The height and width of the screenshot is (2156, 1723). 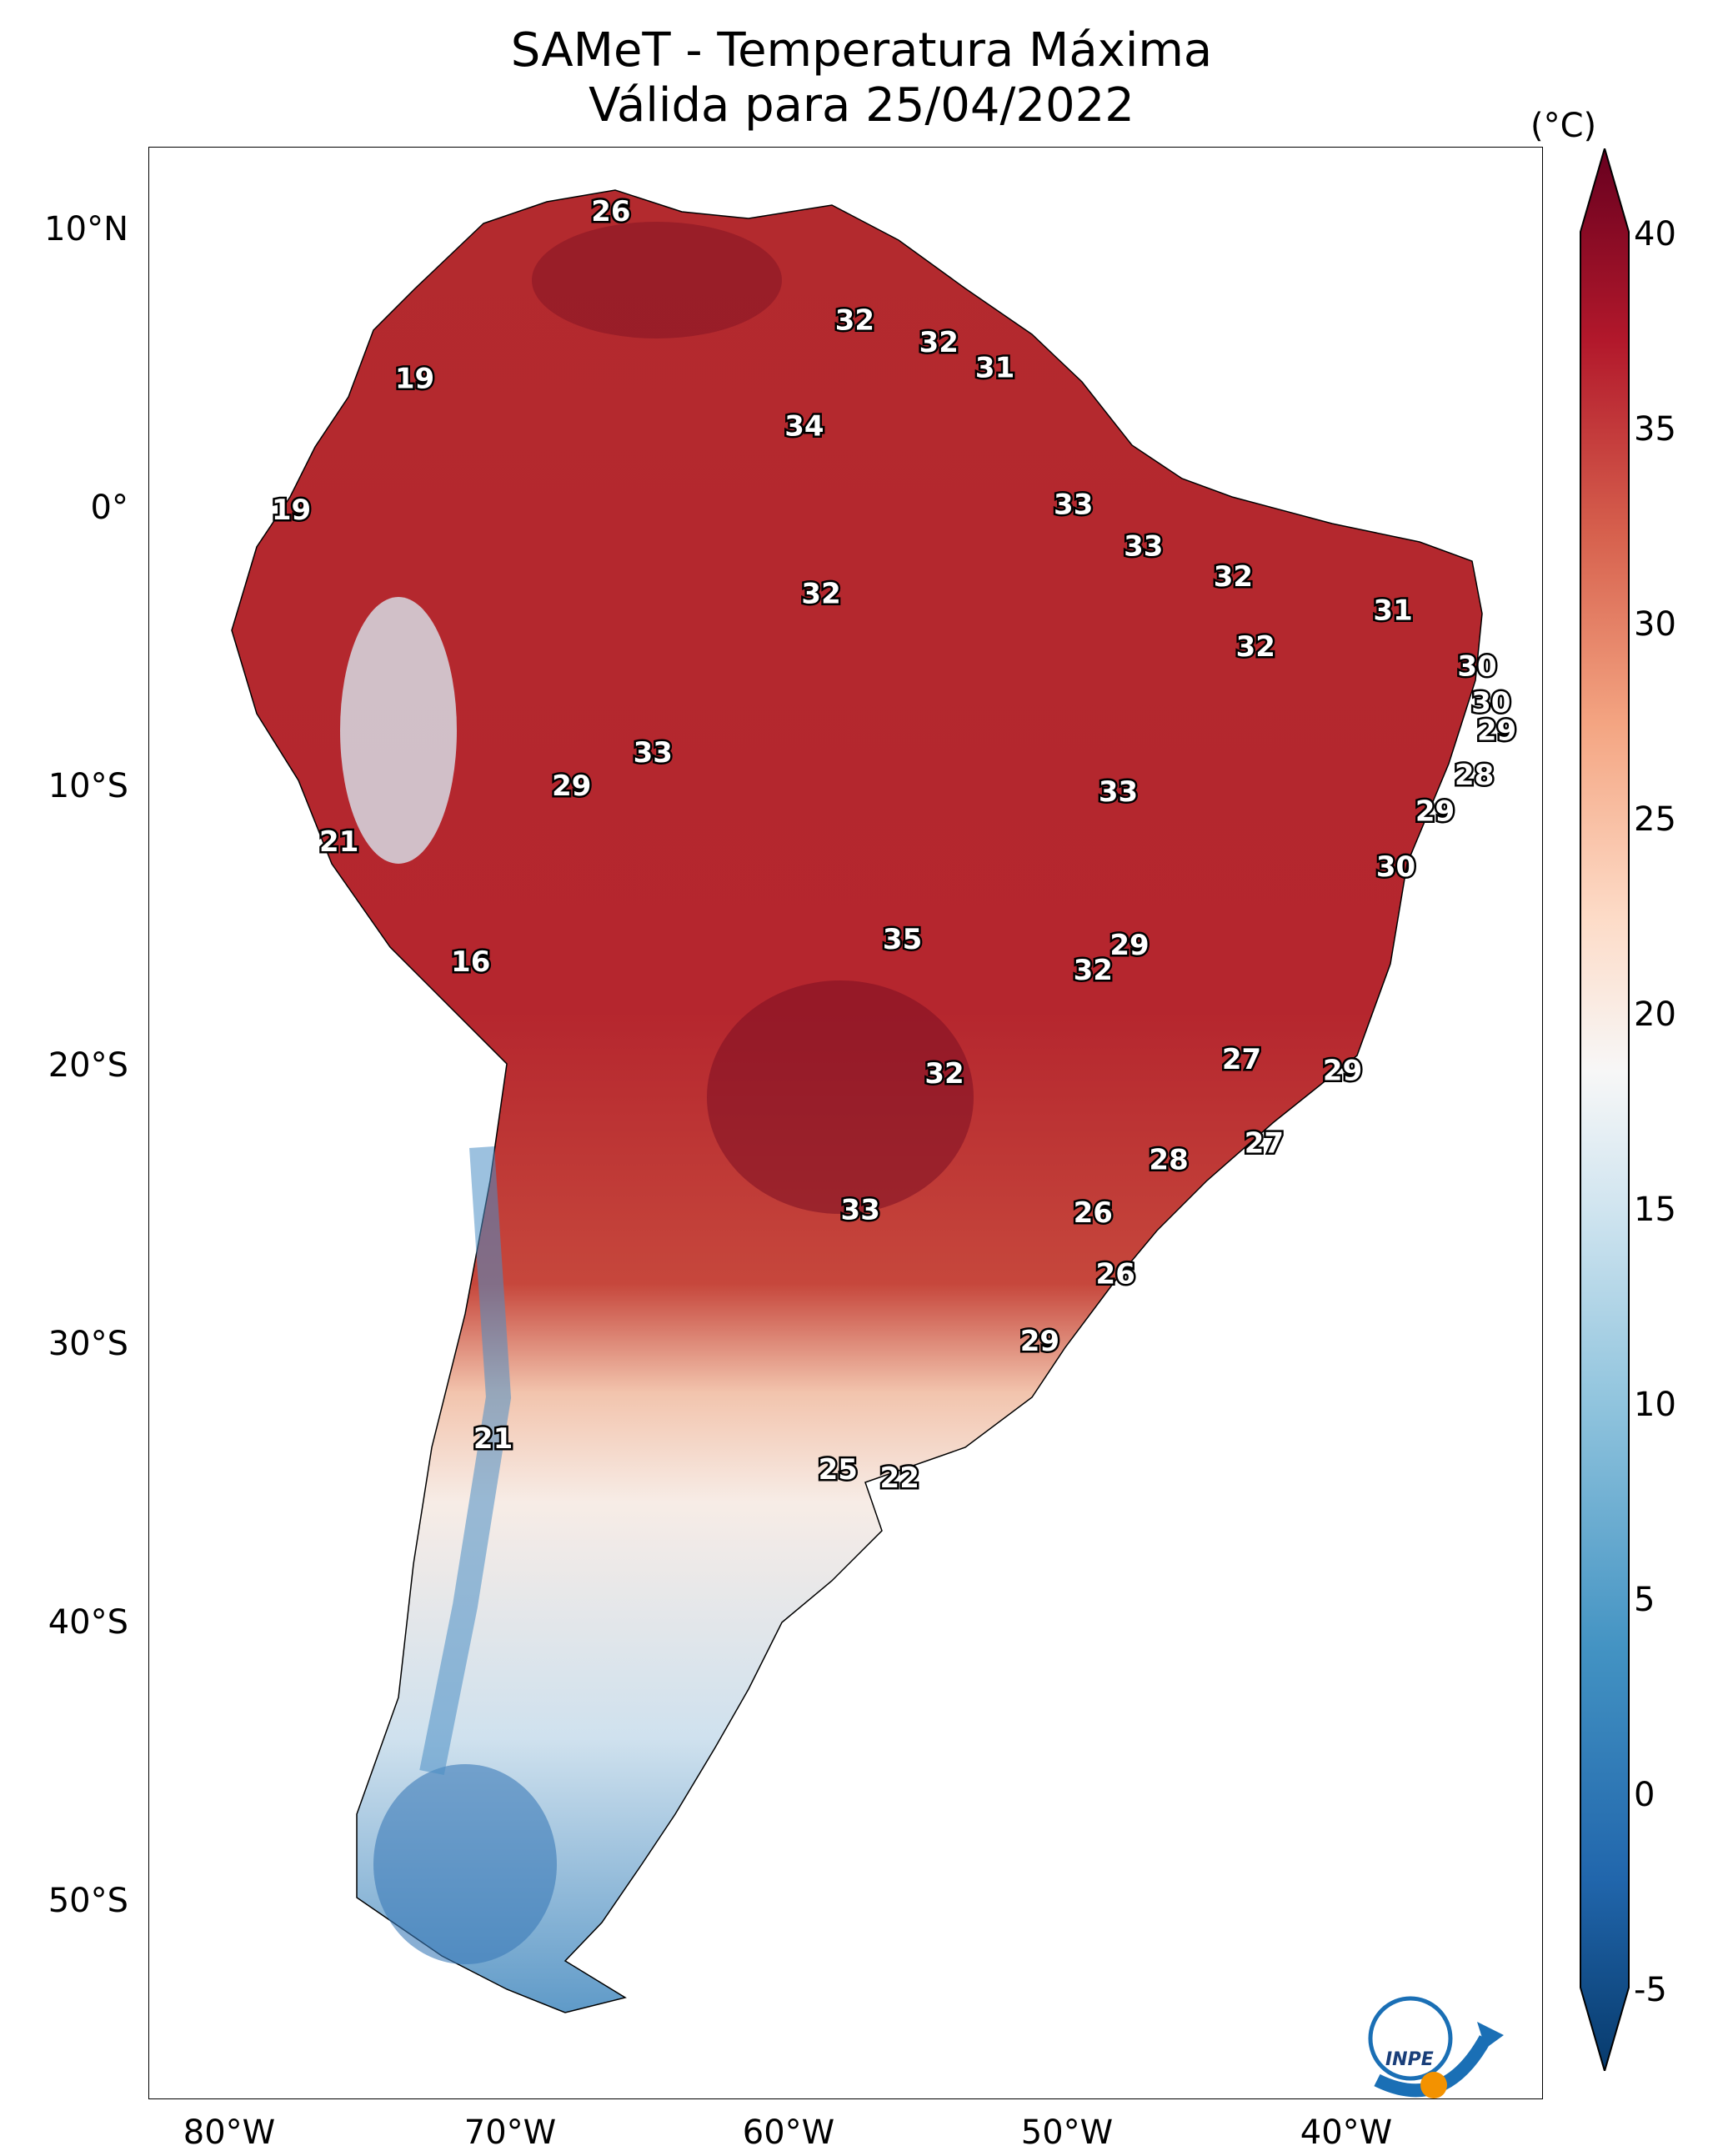 What do you see at coordinates (861, 51) in the screenshot?
I see `map-title: SAMeT - Temperatura Máxima` at bounding box center [861, 51].